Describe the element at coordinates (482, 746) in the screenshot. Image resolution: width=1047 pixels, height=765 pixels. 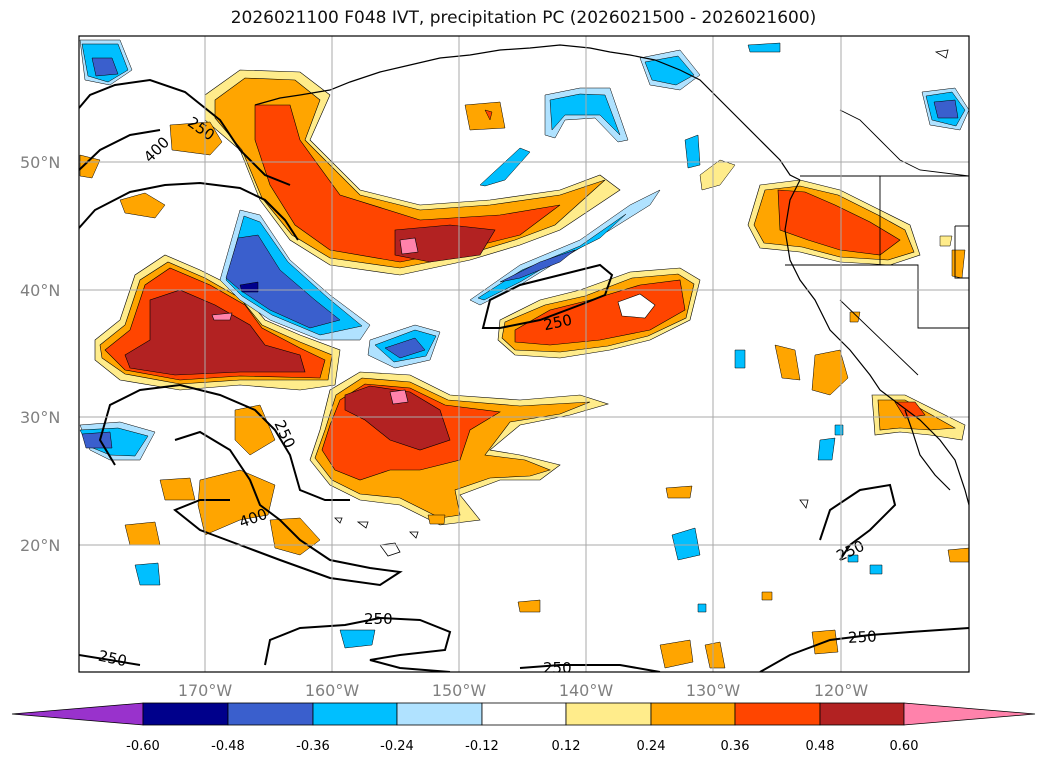
I see `colorbar-tick-label: -0.12` at that location.